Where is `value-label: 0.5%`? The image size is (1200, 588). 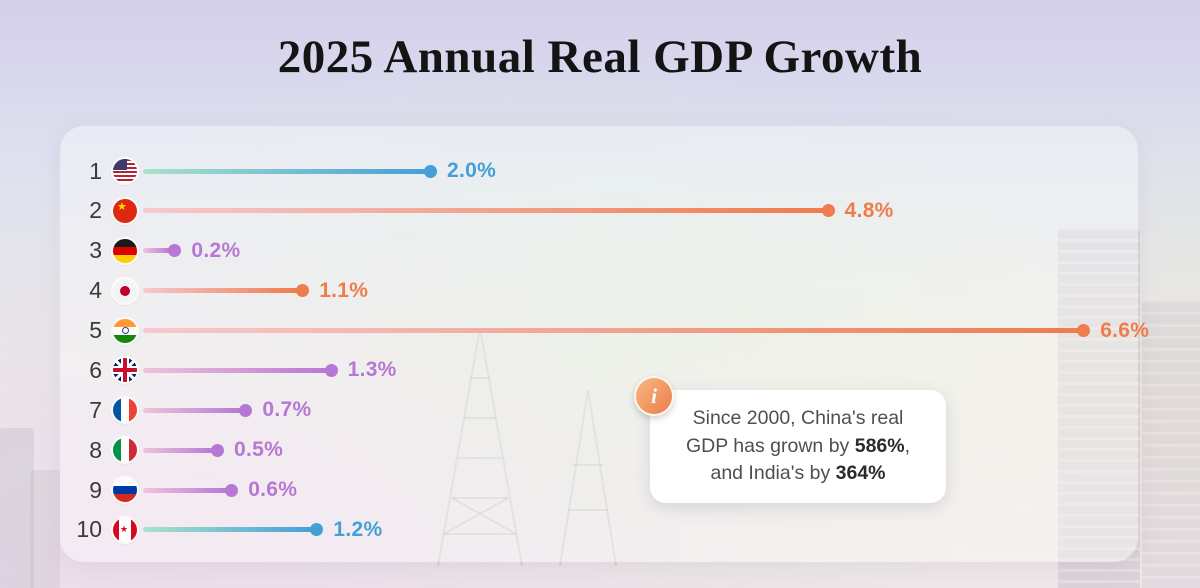 value-label: 0.5% is located at coordinates (259, 450).